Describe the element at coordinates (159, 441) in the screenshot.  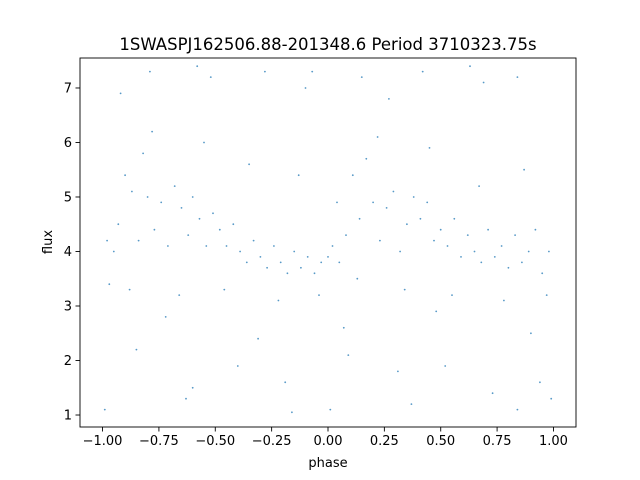
I see `x-tick-label: −0.75` at that location.